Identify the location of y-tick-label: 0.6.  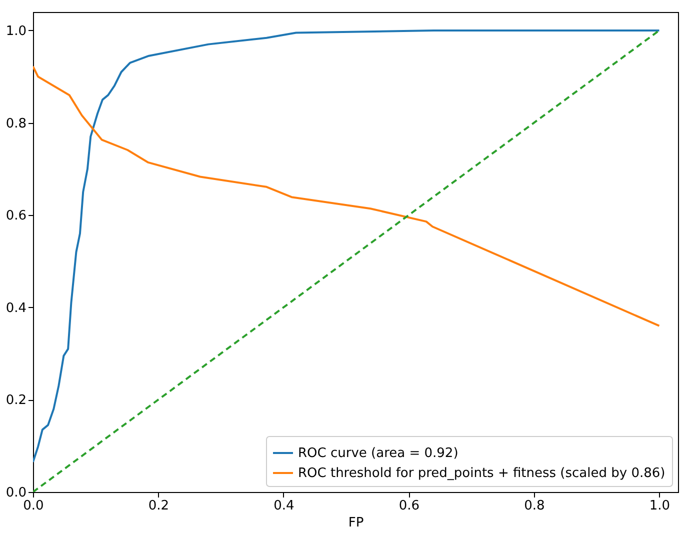
(16, 216).